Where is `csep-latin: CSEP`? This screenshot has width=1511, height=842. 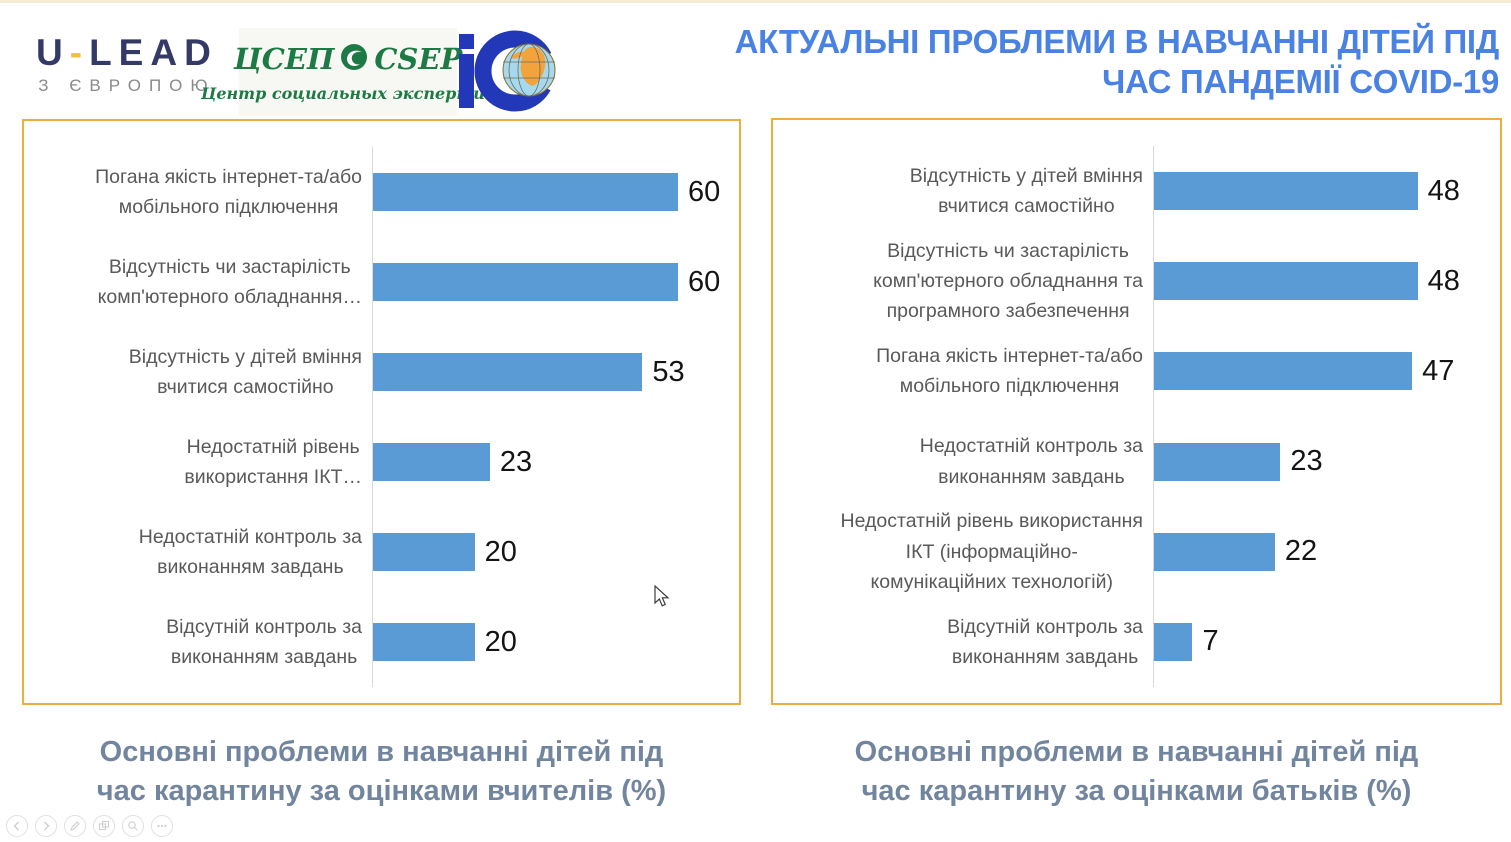
csep-latin: CSEP is located at coordinates (418, 58).